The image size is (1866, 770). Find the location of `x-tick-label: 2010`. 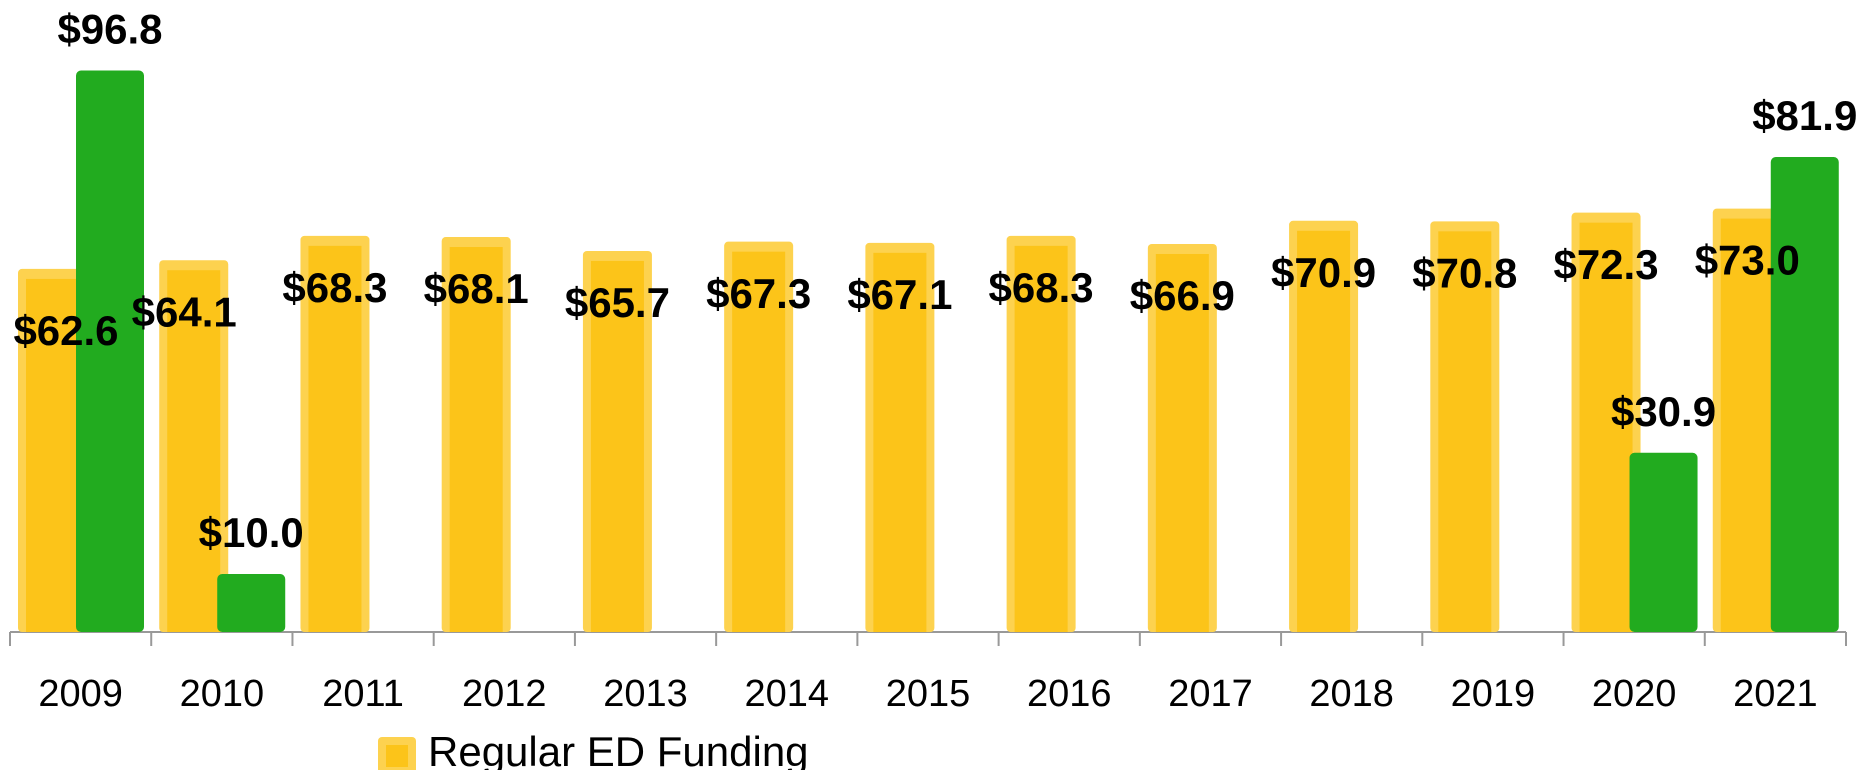

x-tick-label: 2010 is located at coordinates (222, 694).